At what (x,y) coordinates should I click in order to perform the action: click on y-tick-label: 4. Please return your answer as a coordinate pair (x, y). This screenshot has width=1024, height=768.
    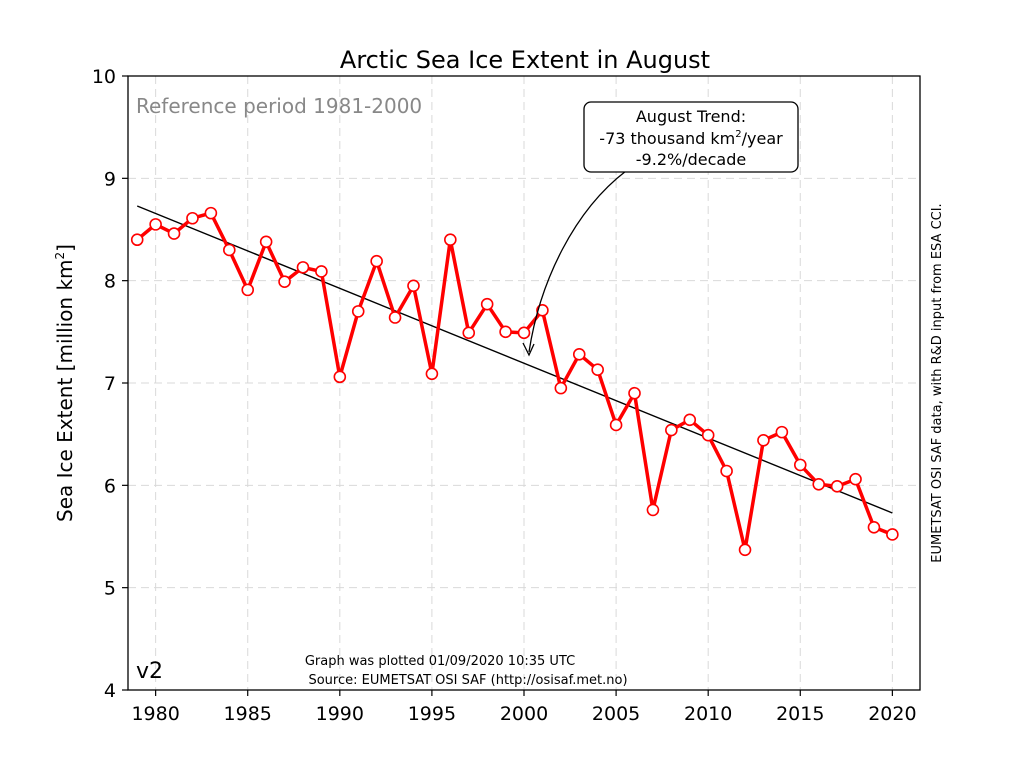
    Looking at the image, I should click on (110, 691).